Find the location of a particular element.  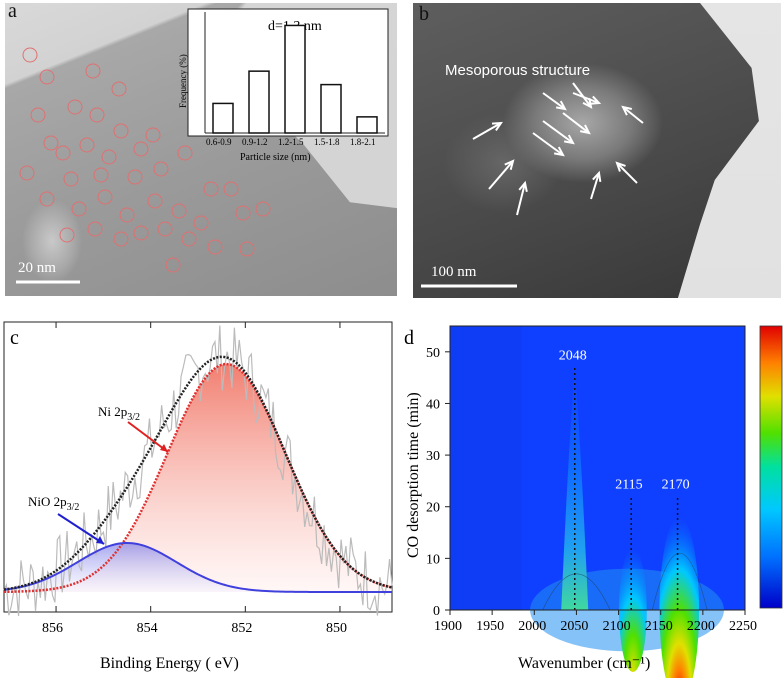

y-tick-label-d: 50 is located at coordinates (433, 353).